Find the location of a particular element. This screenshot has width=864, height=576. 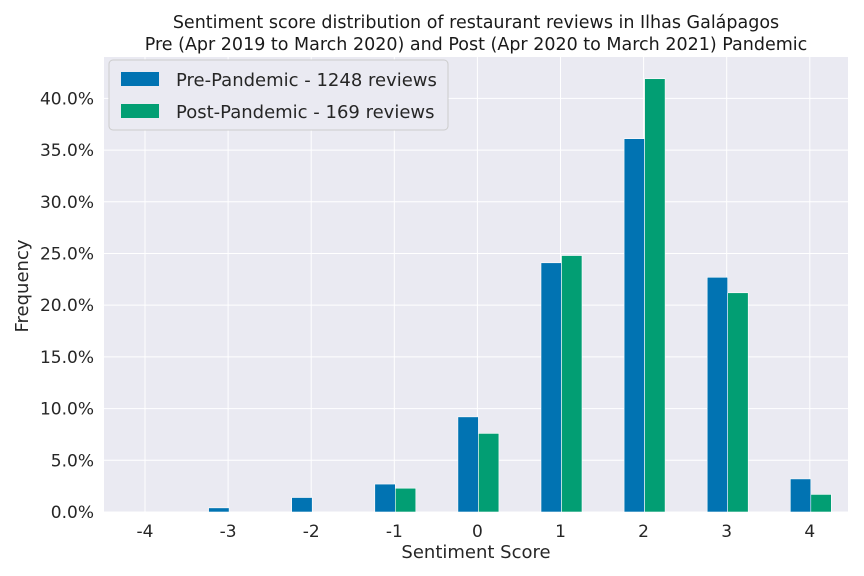

y-axis-label: Frequency is located at coordinates (22, 285).